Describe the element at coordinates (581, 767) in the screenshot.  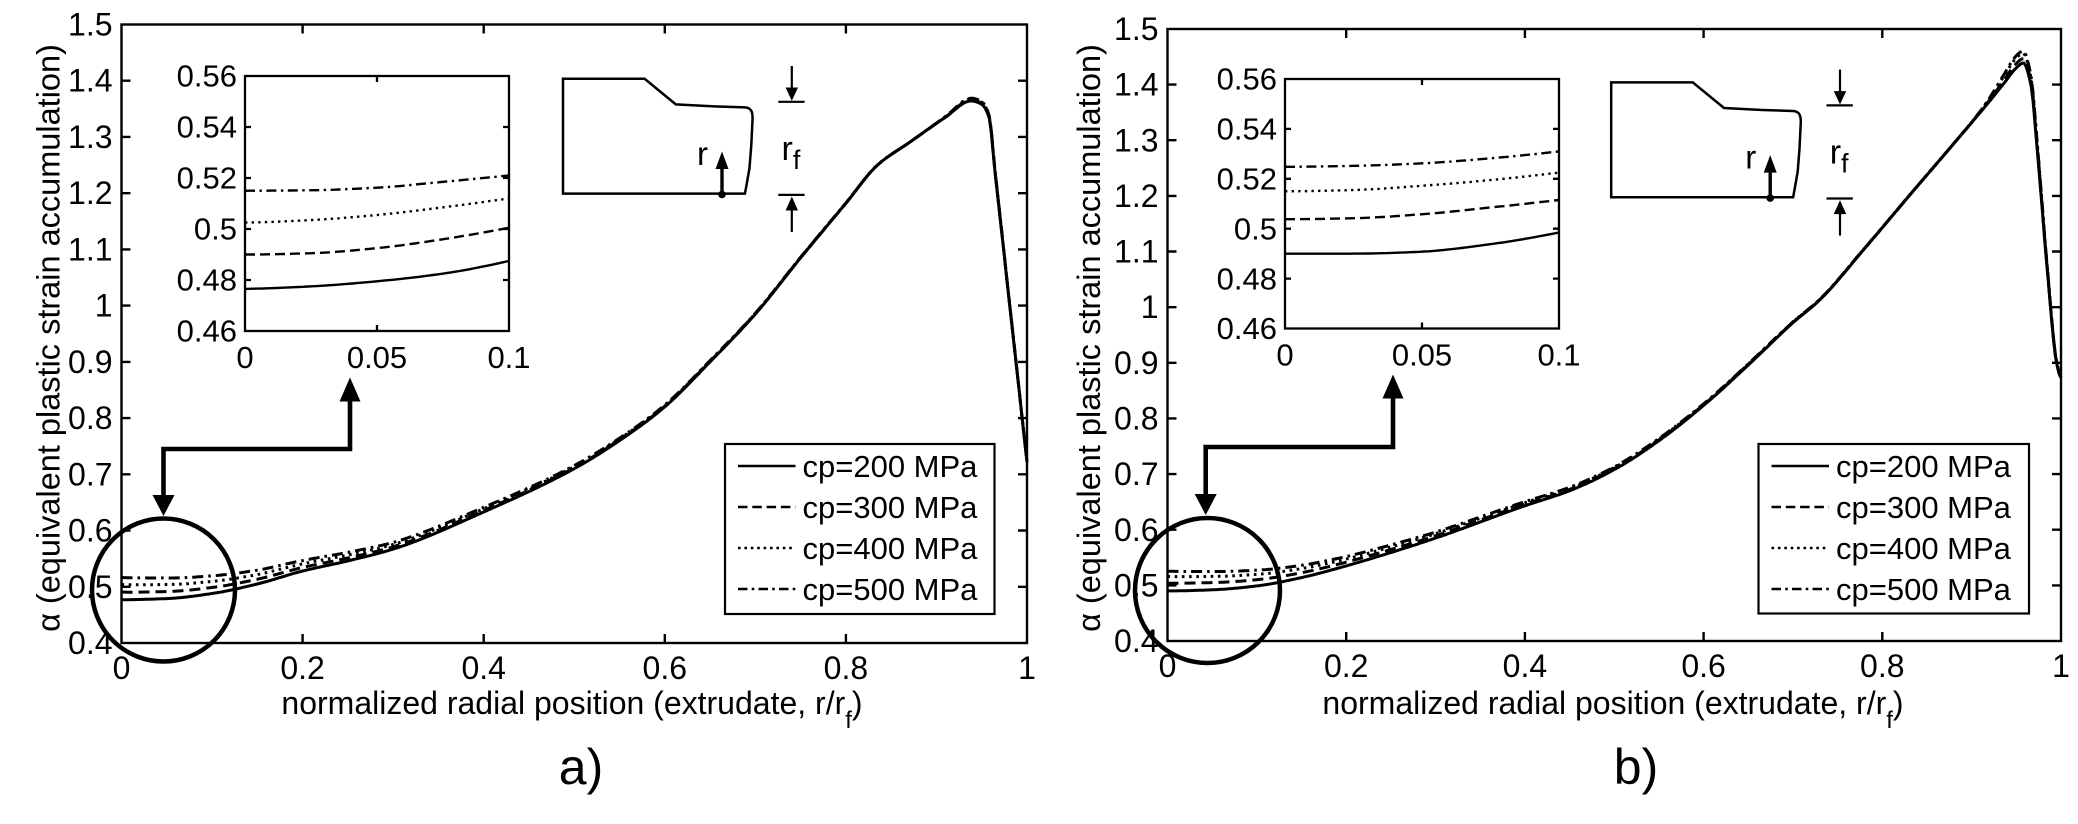
I see `svg-text: a)` at that location.